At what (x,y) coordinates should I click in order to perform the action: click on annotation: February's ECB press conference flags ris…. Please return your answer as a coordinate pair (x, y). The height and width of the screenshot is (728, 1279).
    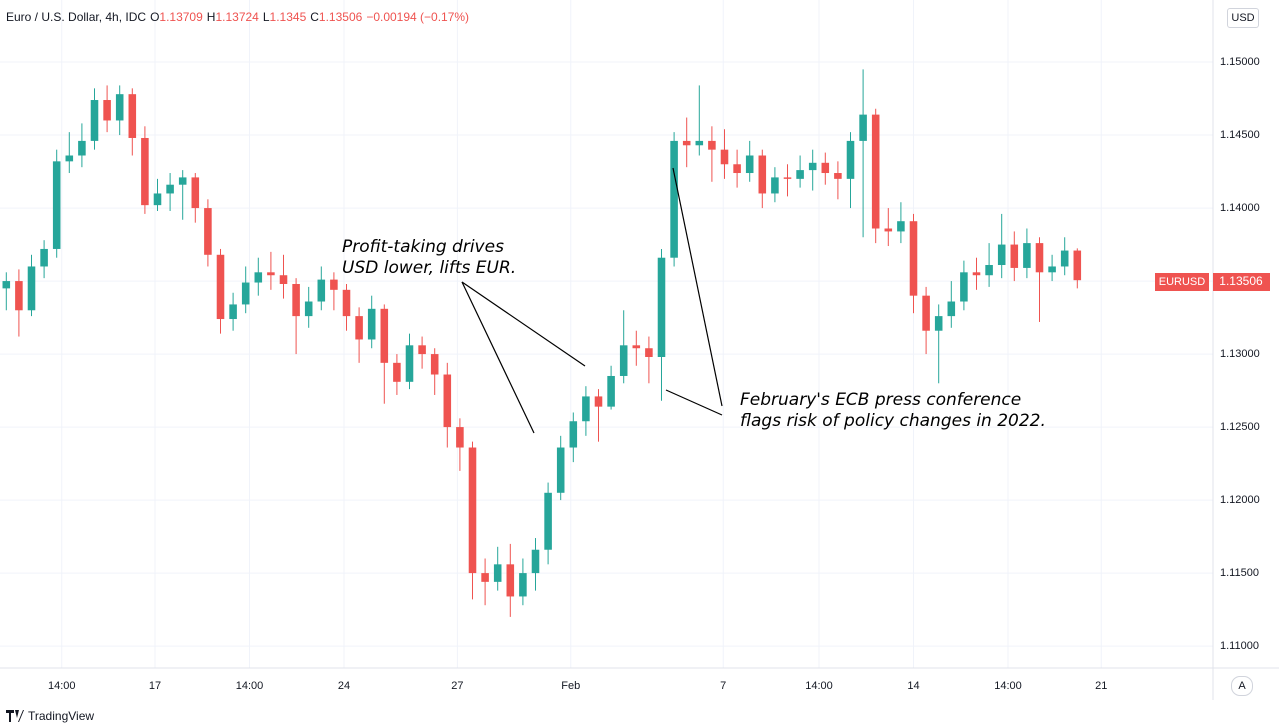
    Looking at the image, I should click on (893, 410).